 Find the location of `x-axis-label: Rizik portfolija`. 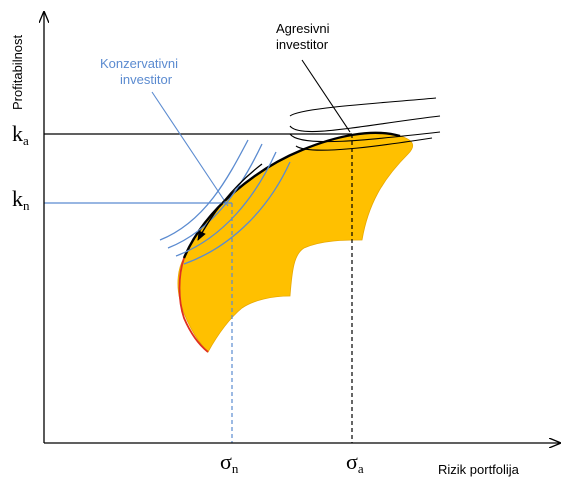

x-axis-label: Rizik portfolija is located at coordinates (479, 469).